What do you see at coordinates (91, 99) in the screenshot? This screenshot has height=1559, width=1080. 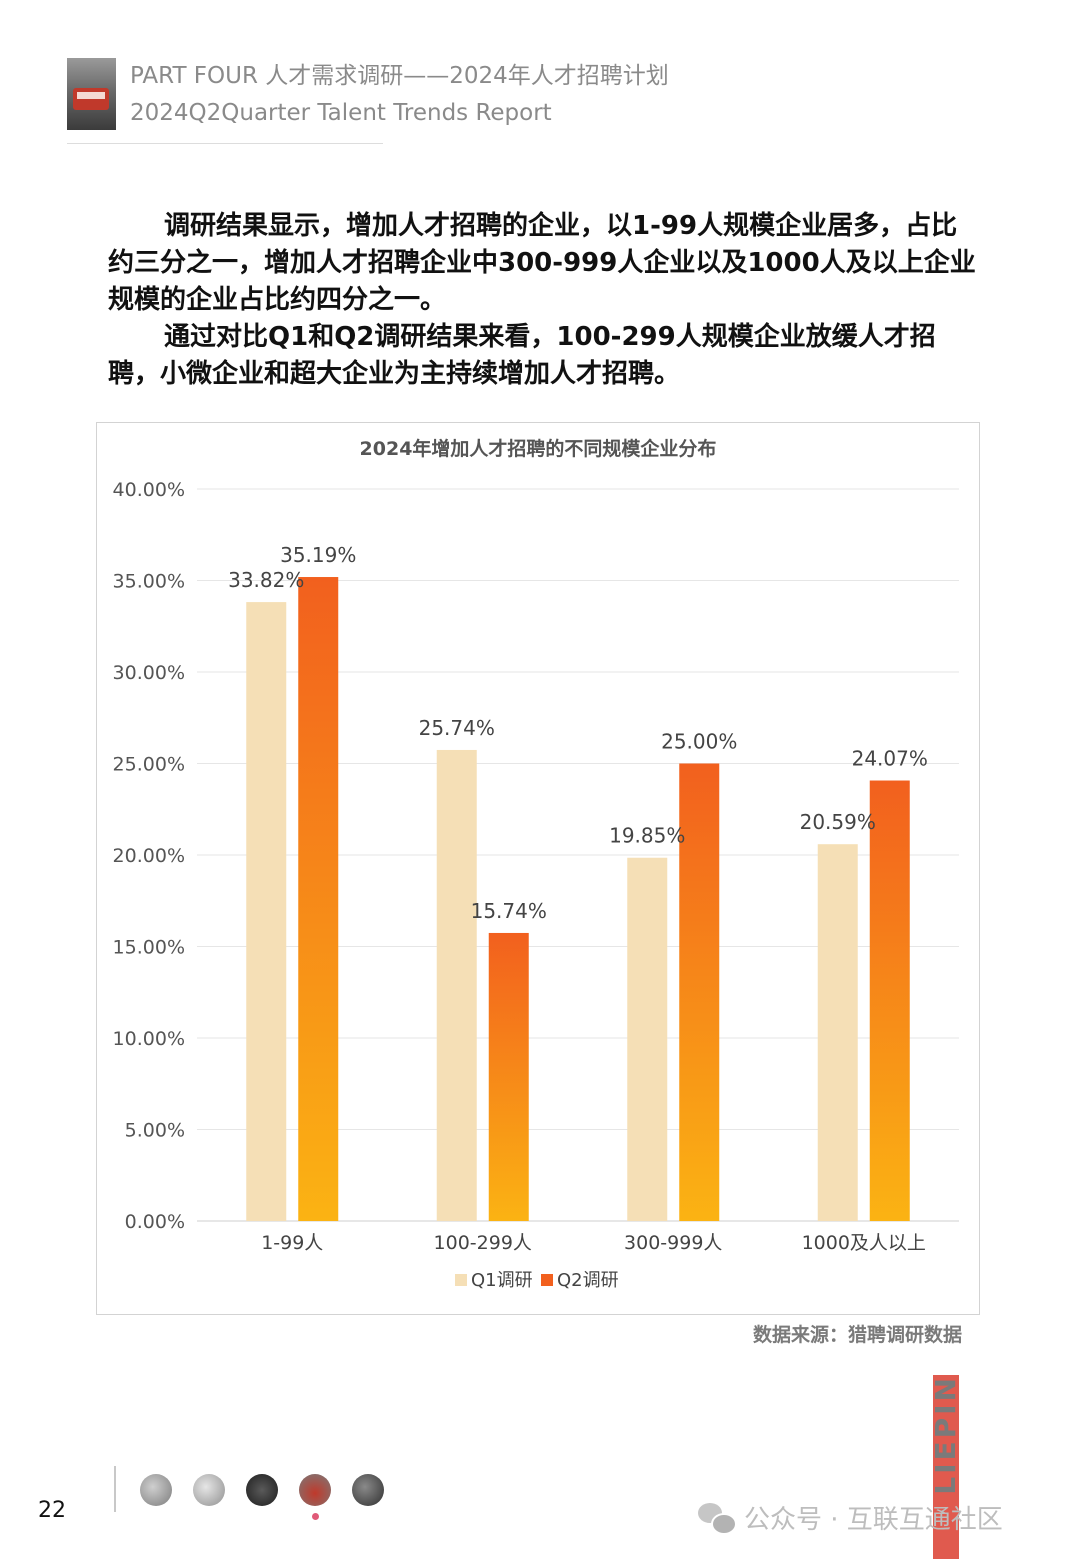 I see `tram-image` at bounding box center [91, 99].